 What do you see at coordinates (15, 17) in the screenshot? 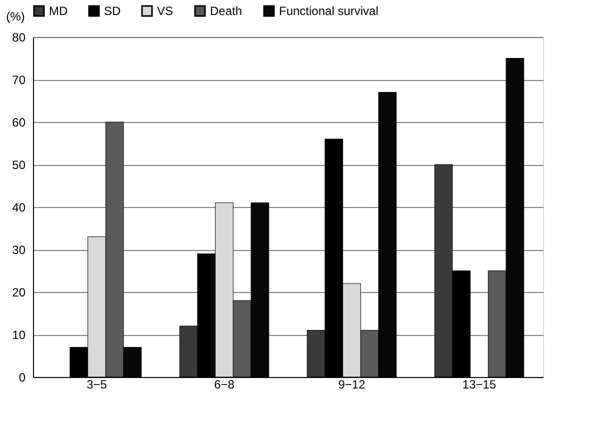
I see `y-axis-title: (%)` at bounding box center [15, 17].